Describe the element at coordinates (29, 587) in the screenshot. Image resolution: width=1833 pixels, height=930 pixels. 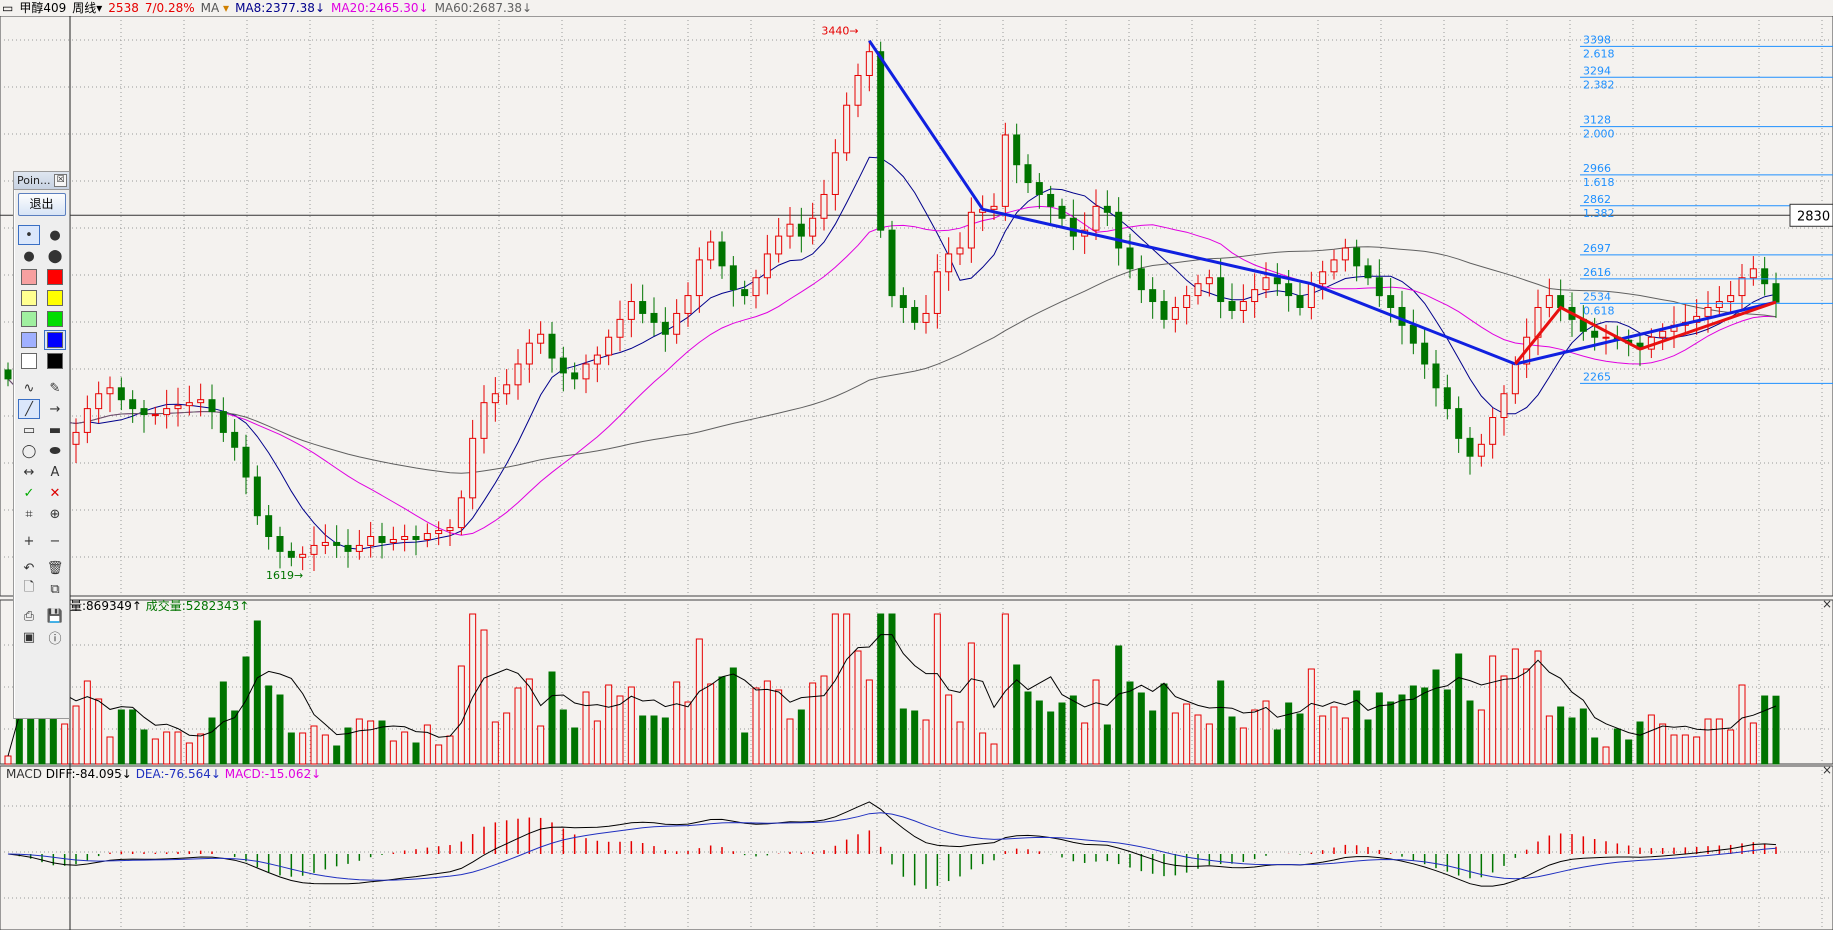
I see `new-file-icon: 🗋` at that location.